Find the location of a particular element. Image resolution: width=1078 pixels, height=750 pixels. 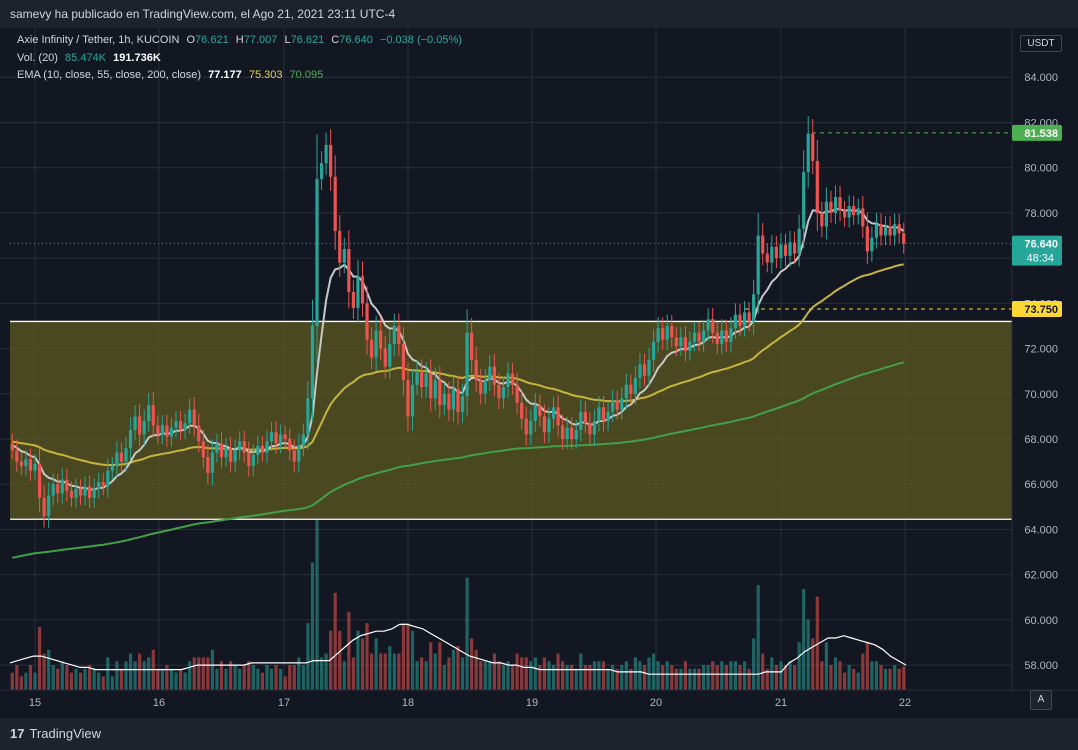

currency-button: USDT is located at coordinates (1041, 43).